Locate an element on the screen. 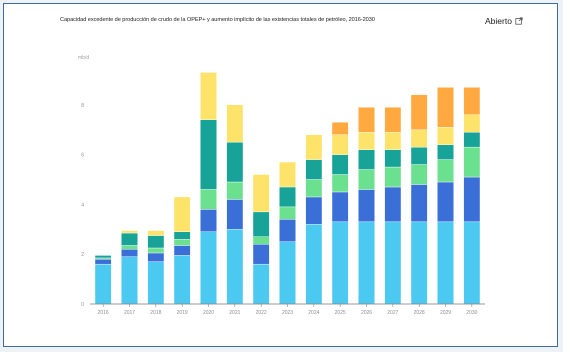 The width and height of the screenshot is (563, 352). y-axis-unit-label: mb/d is located at coordinates (83, 58).